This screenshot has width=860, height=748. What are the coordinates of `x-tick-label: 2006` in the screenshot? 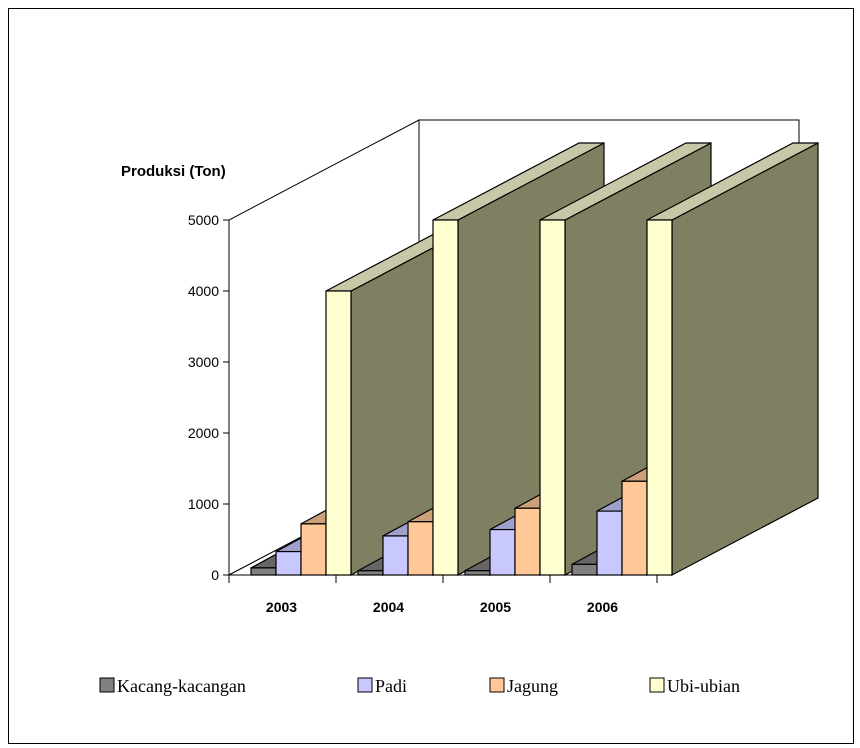 It's located at (602, 607).